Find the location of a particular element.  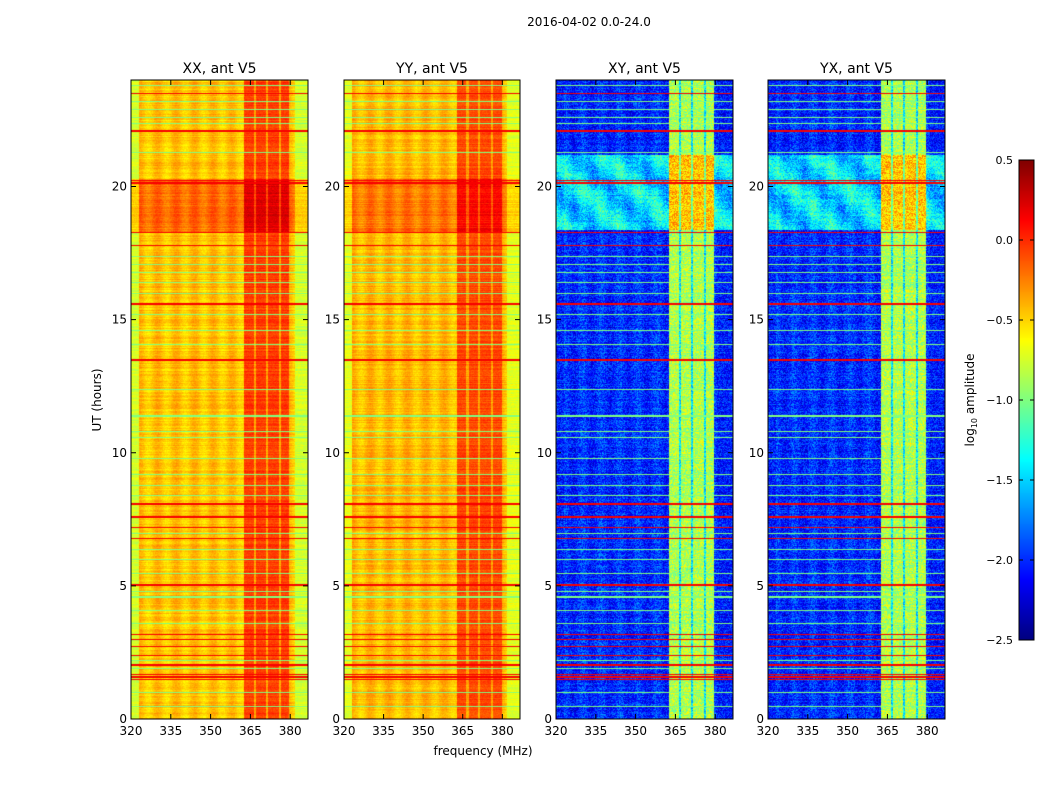

colorbar-tick-label: −2.0 is located at coordinates (999, 560).